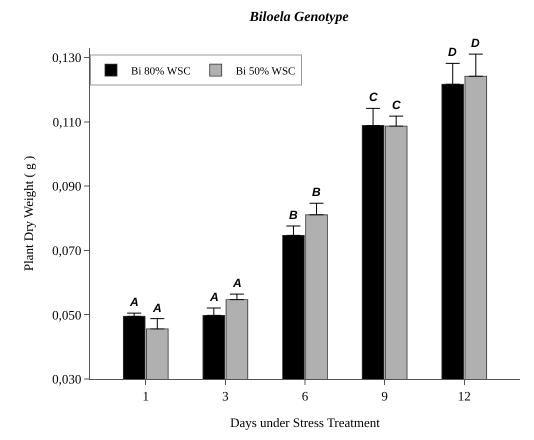 This screenshot has width=534, height=440. I want to click on x-tick-label: 9, so click(384, 396).